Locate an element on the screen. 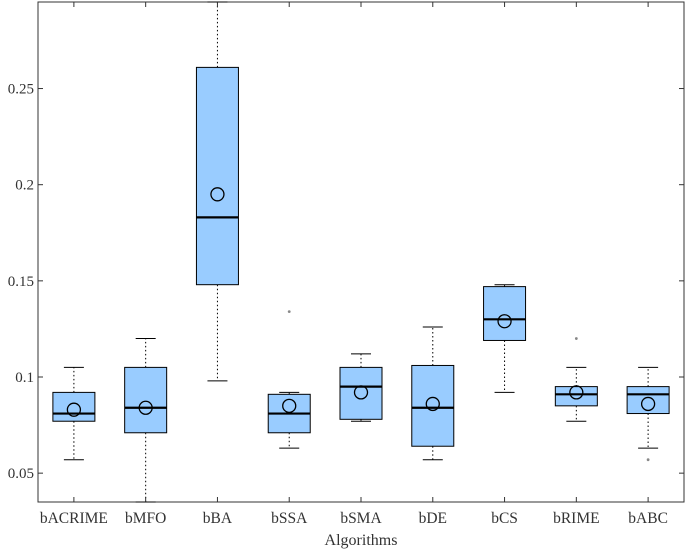 The image size is (685, 553). x-tick-label: bACRIME is located at coordinates (74, 518).